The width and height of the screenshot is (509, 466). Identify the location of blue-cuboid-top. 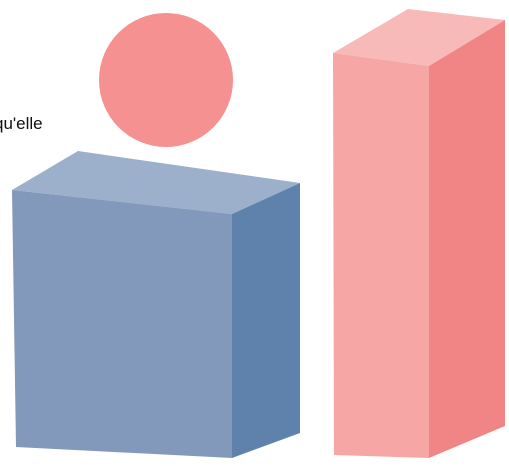
(156, 182).